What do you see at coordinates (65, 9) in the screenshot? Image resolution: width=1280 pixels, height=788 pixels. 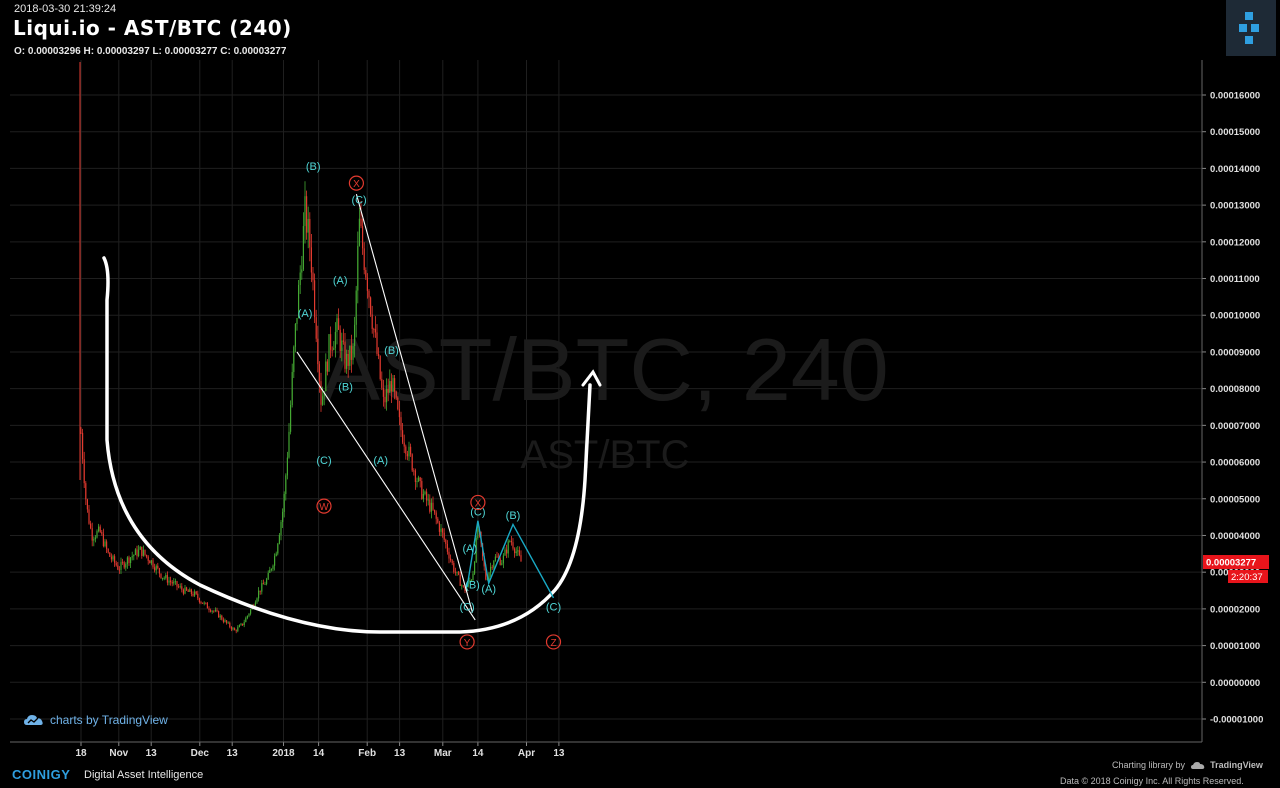 I see `chart-datetime: 2018-03-30 21:39:24` at bounding box center [65, 9].